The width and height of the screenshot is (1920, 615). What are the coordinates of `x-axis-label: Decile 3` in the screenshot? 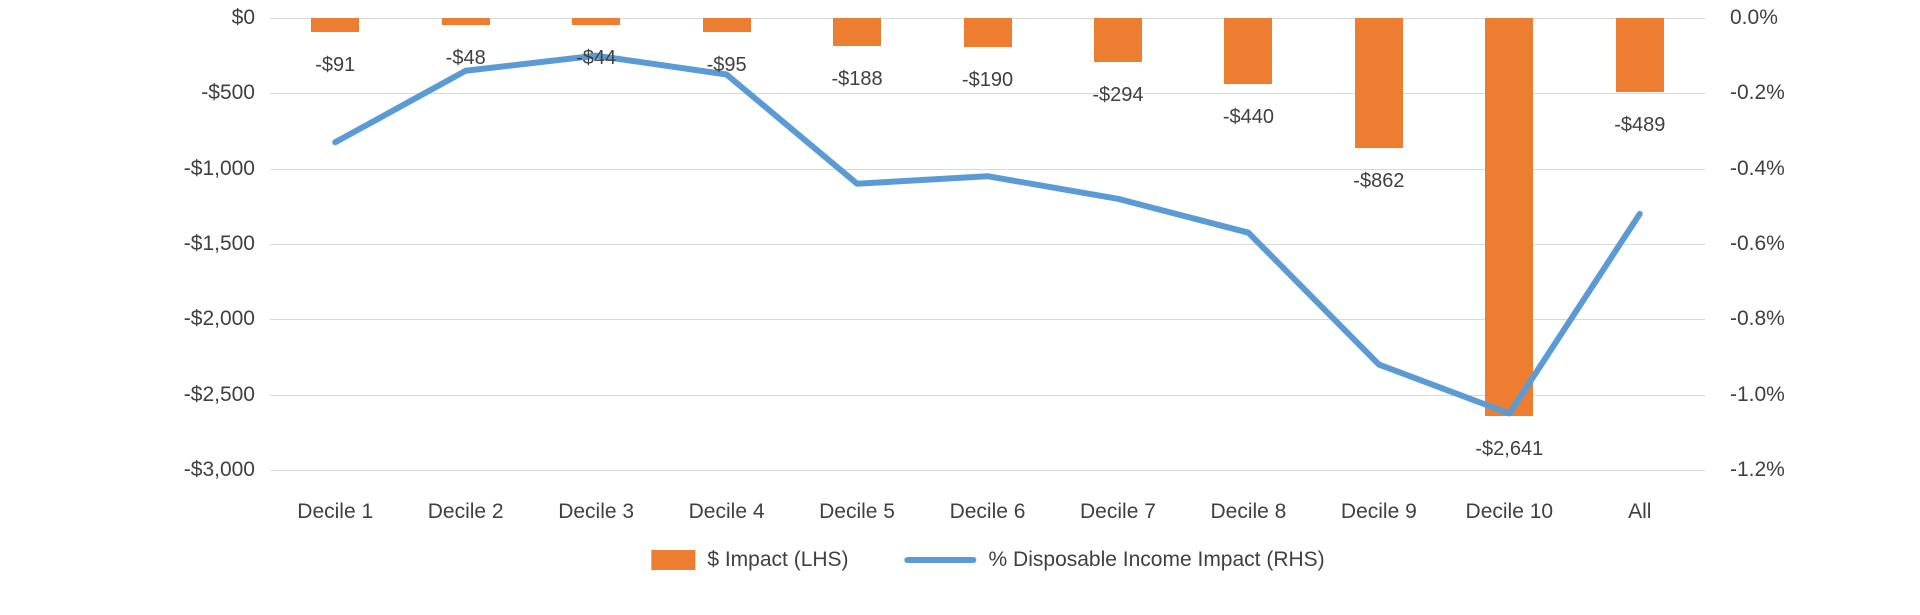 It's located at (596, 511).